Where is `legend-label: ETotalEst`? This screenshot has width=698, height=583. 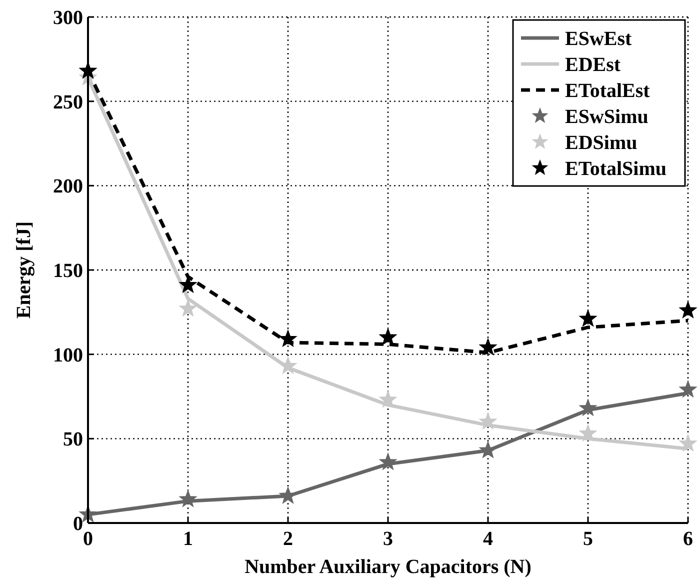 legend-label: ETotalEst is located at coordinates (607, 91).